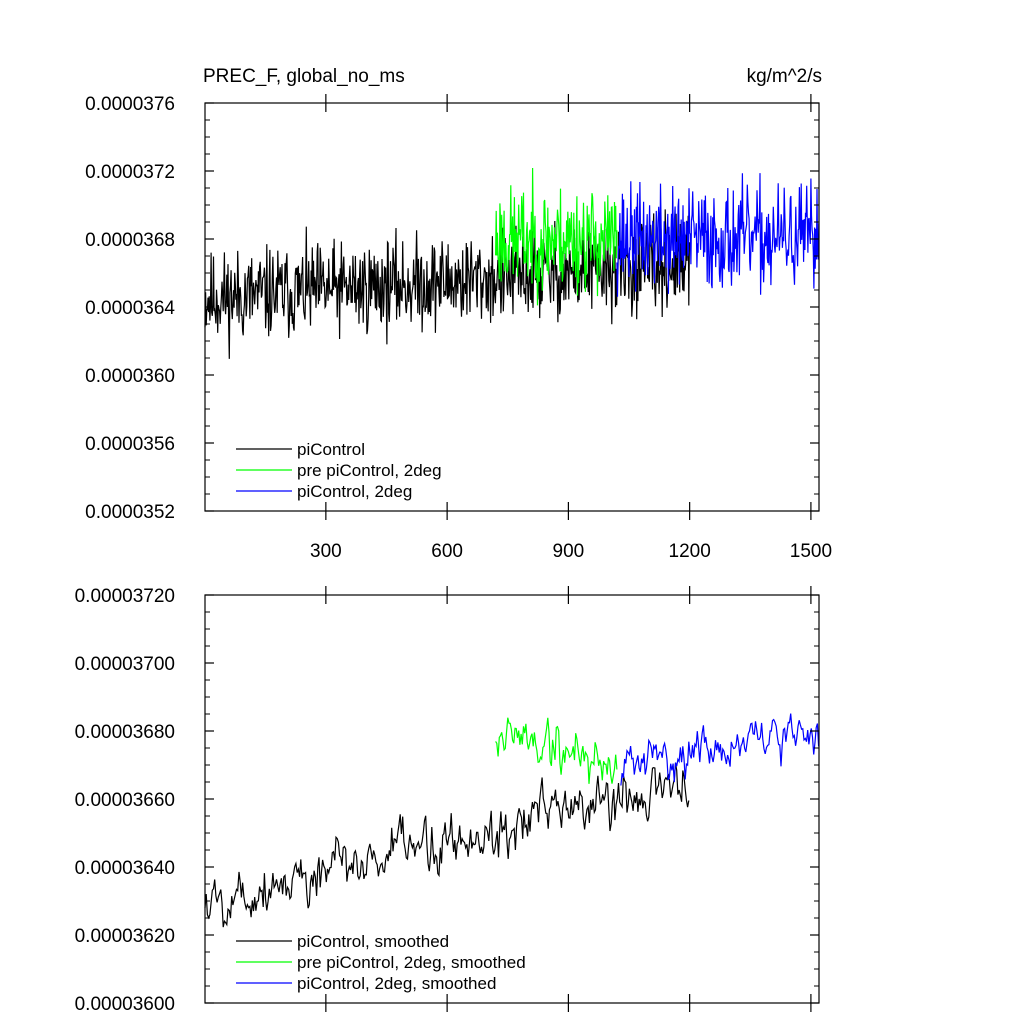 This screenshot has height=1024, width=1024. I want to click on x-tick-label: 900, so click(569, 551).